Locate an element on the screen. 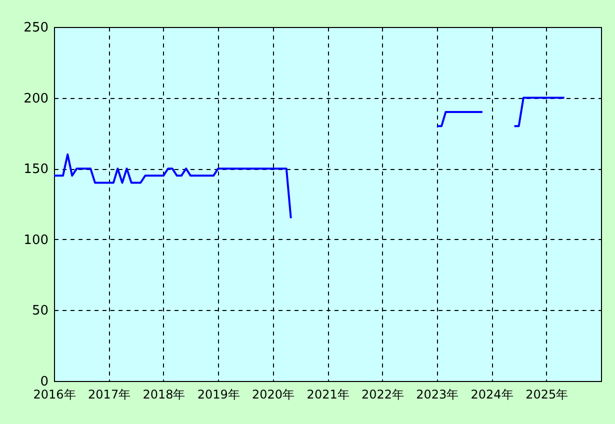  x-tick-label: 2020年 is located at coordinates (273, 395).